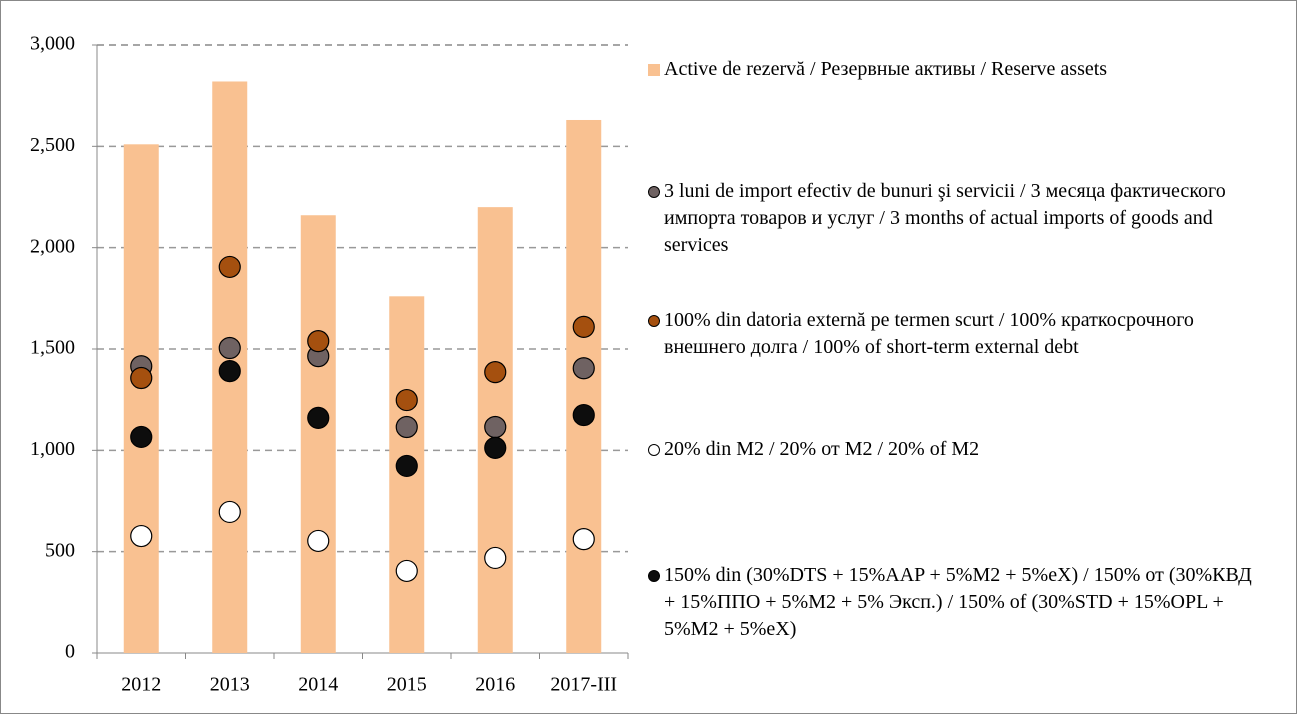 The width and height of the screenshot is (1298, 715). What do you see at coordinates (52, 246) in the screenshot?
I see `y-tick-label: 2,000` at bounding box center [52, 246].